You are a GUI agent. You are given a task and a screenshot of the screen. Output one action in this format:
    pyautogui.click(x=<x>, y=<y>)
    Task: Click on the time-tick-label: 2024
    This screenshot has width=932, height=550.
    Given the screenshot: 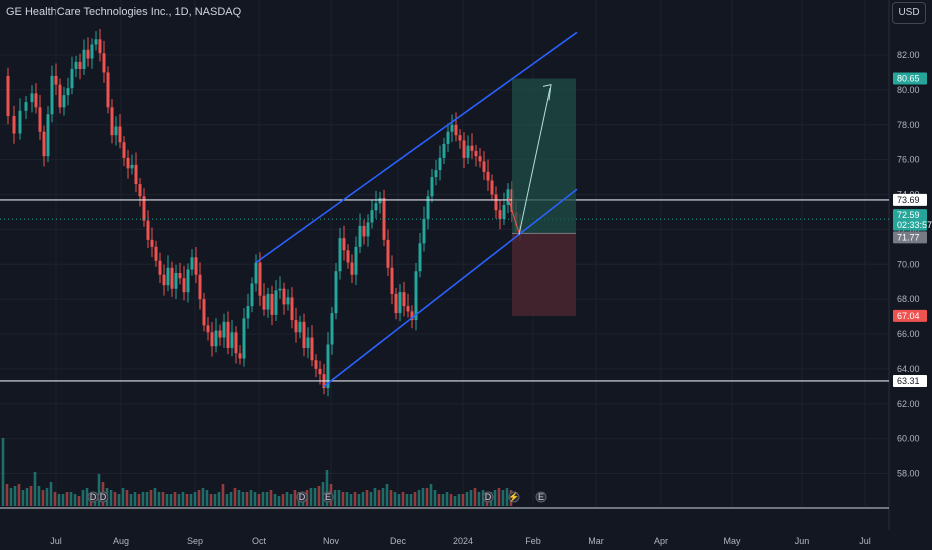 What is the action you would take?
    pyautogui.click(x=463, y=541)
    